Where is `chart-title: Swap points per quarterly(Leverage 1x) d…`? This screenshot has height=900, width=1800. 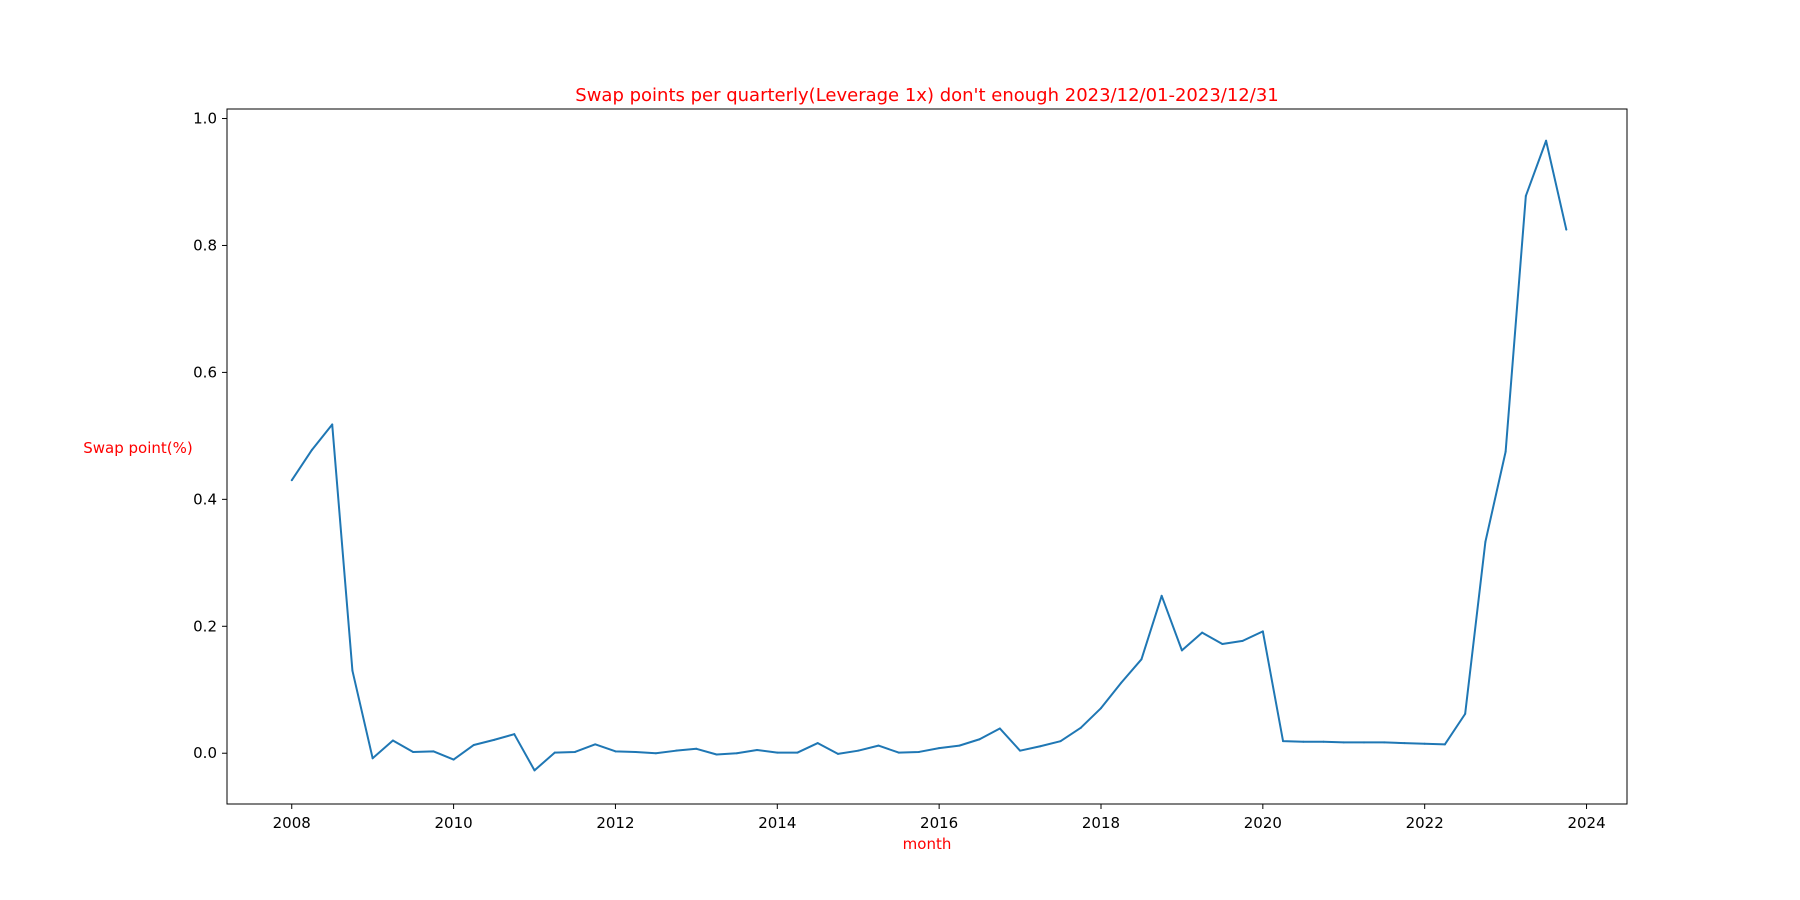
chart-title: Swap points per quarterly(Leverage 1x) d… is located at coordinates (926, 95).